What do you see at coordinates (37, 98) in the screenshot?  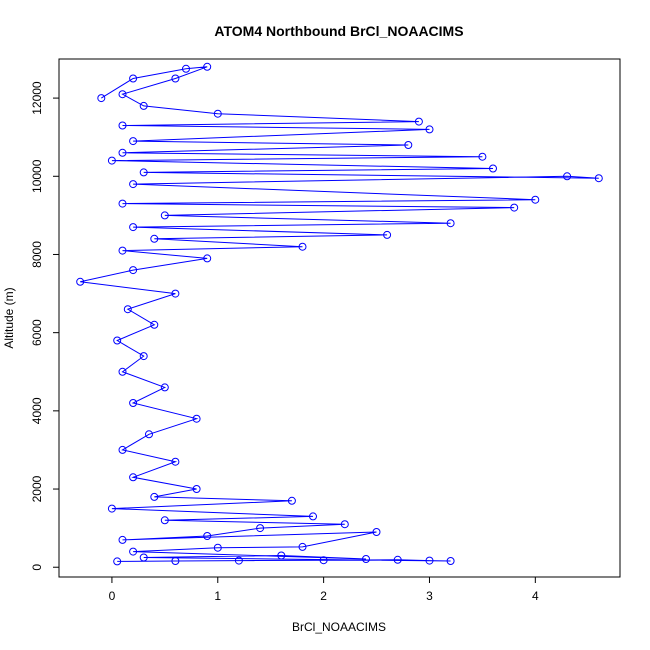 I see `y-tick-label: 12000` at bounding box center [37, 98].